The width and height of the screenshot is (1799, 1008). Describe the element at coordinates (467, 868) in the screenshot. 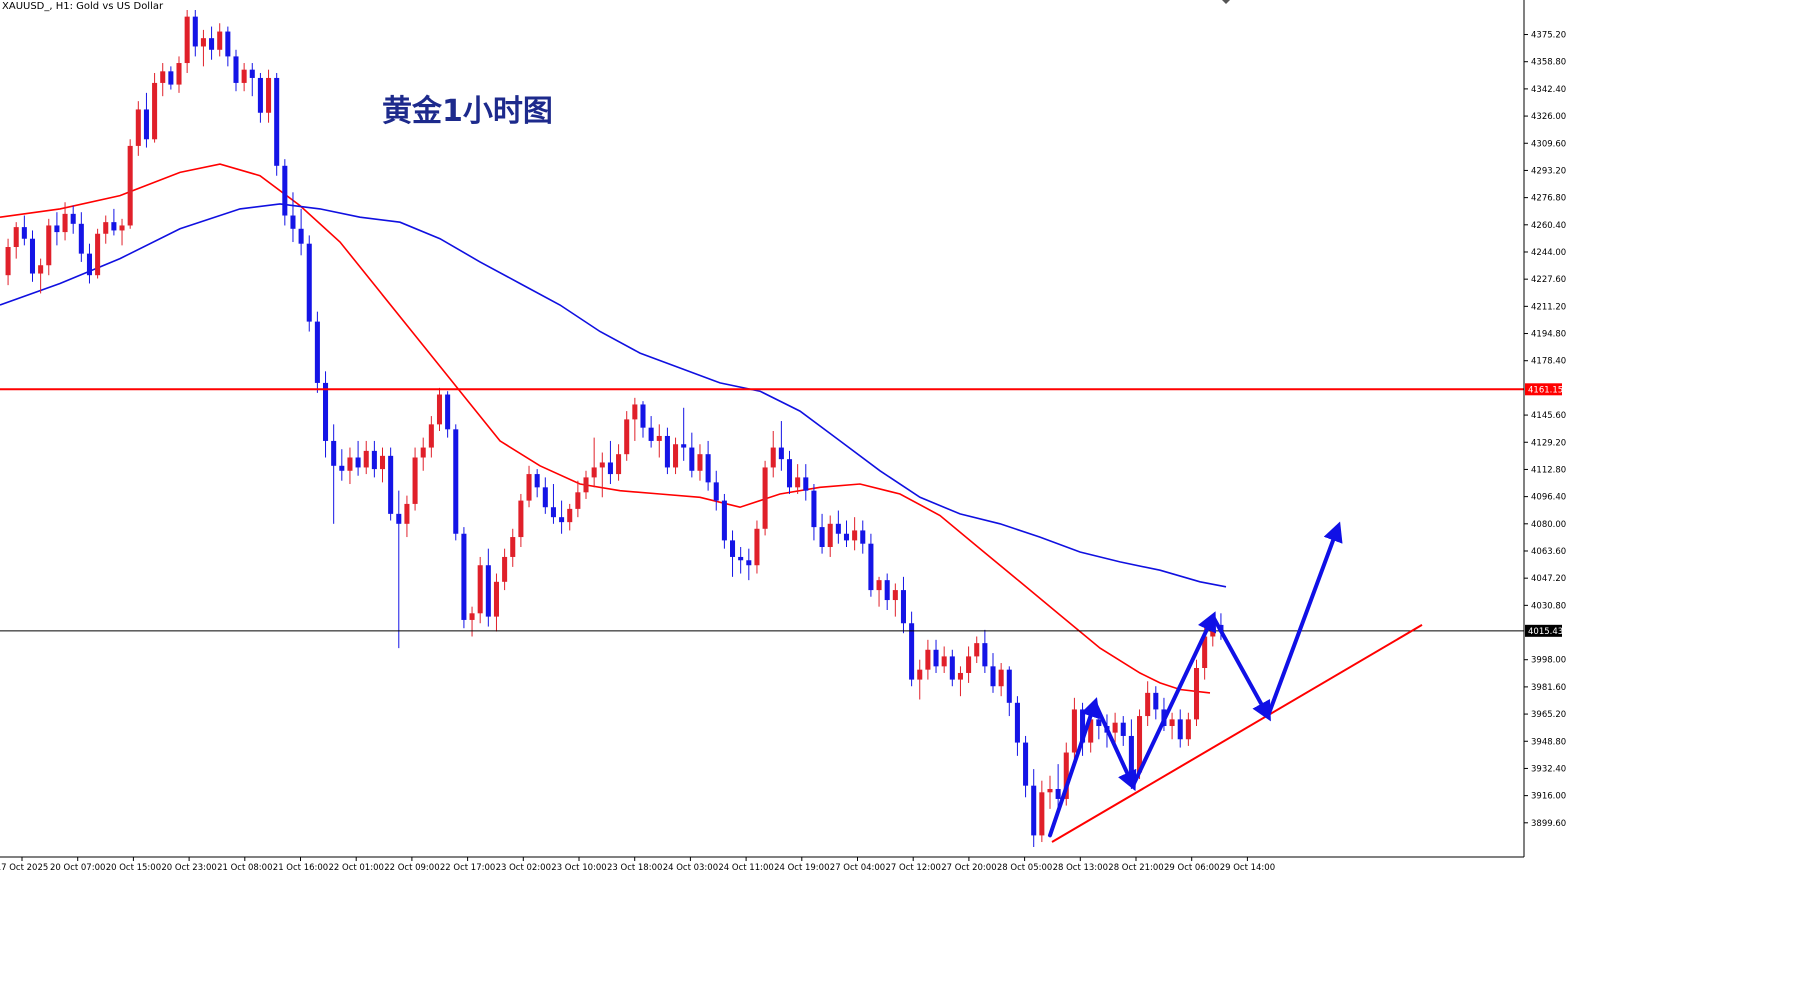

I see `x-tick-label: 22 Oct 17:00` at that location.